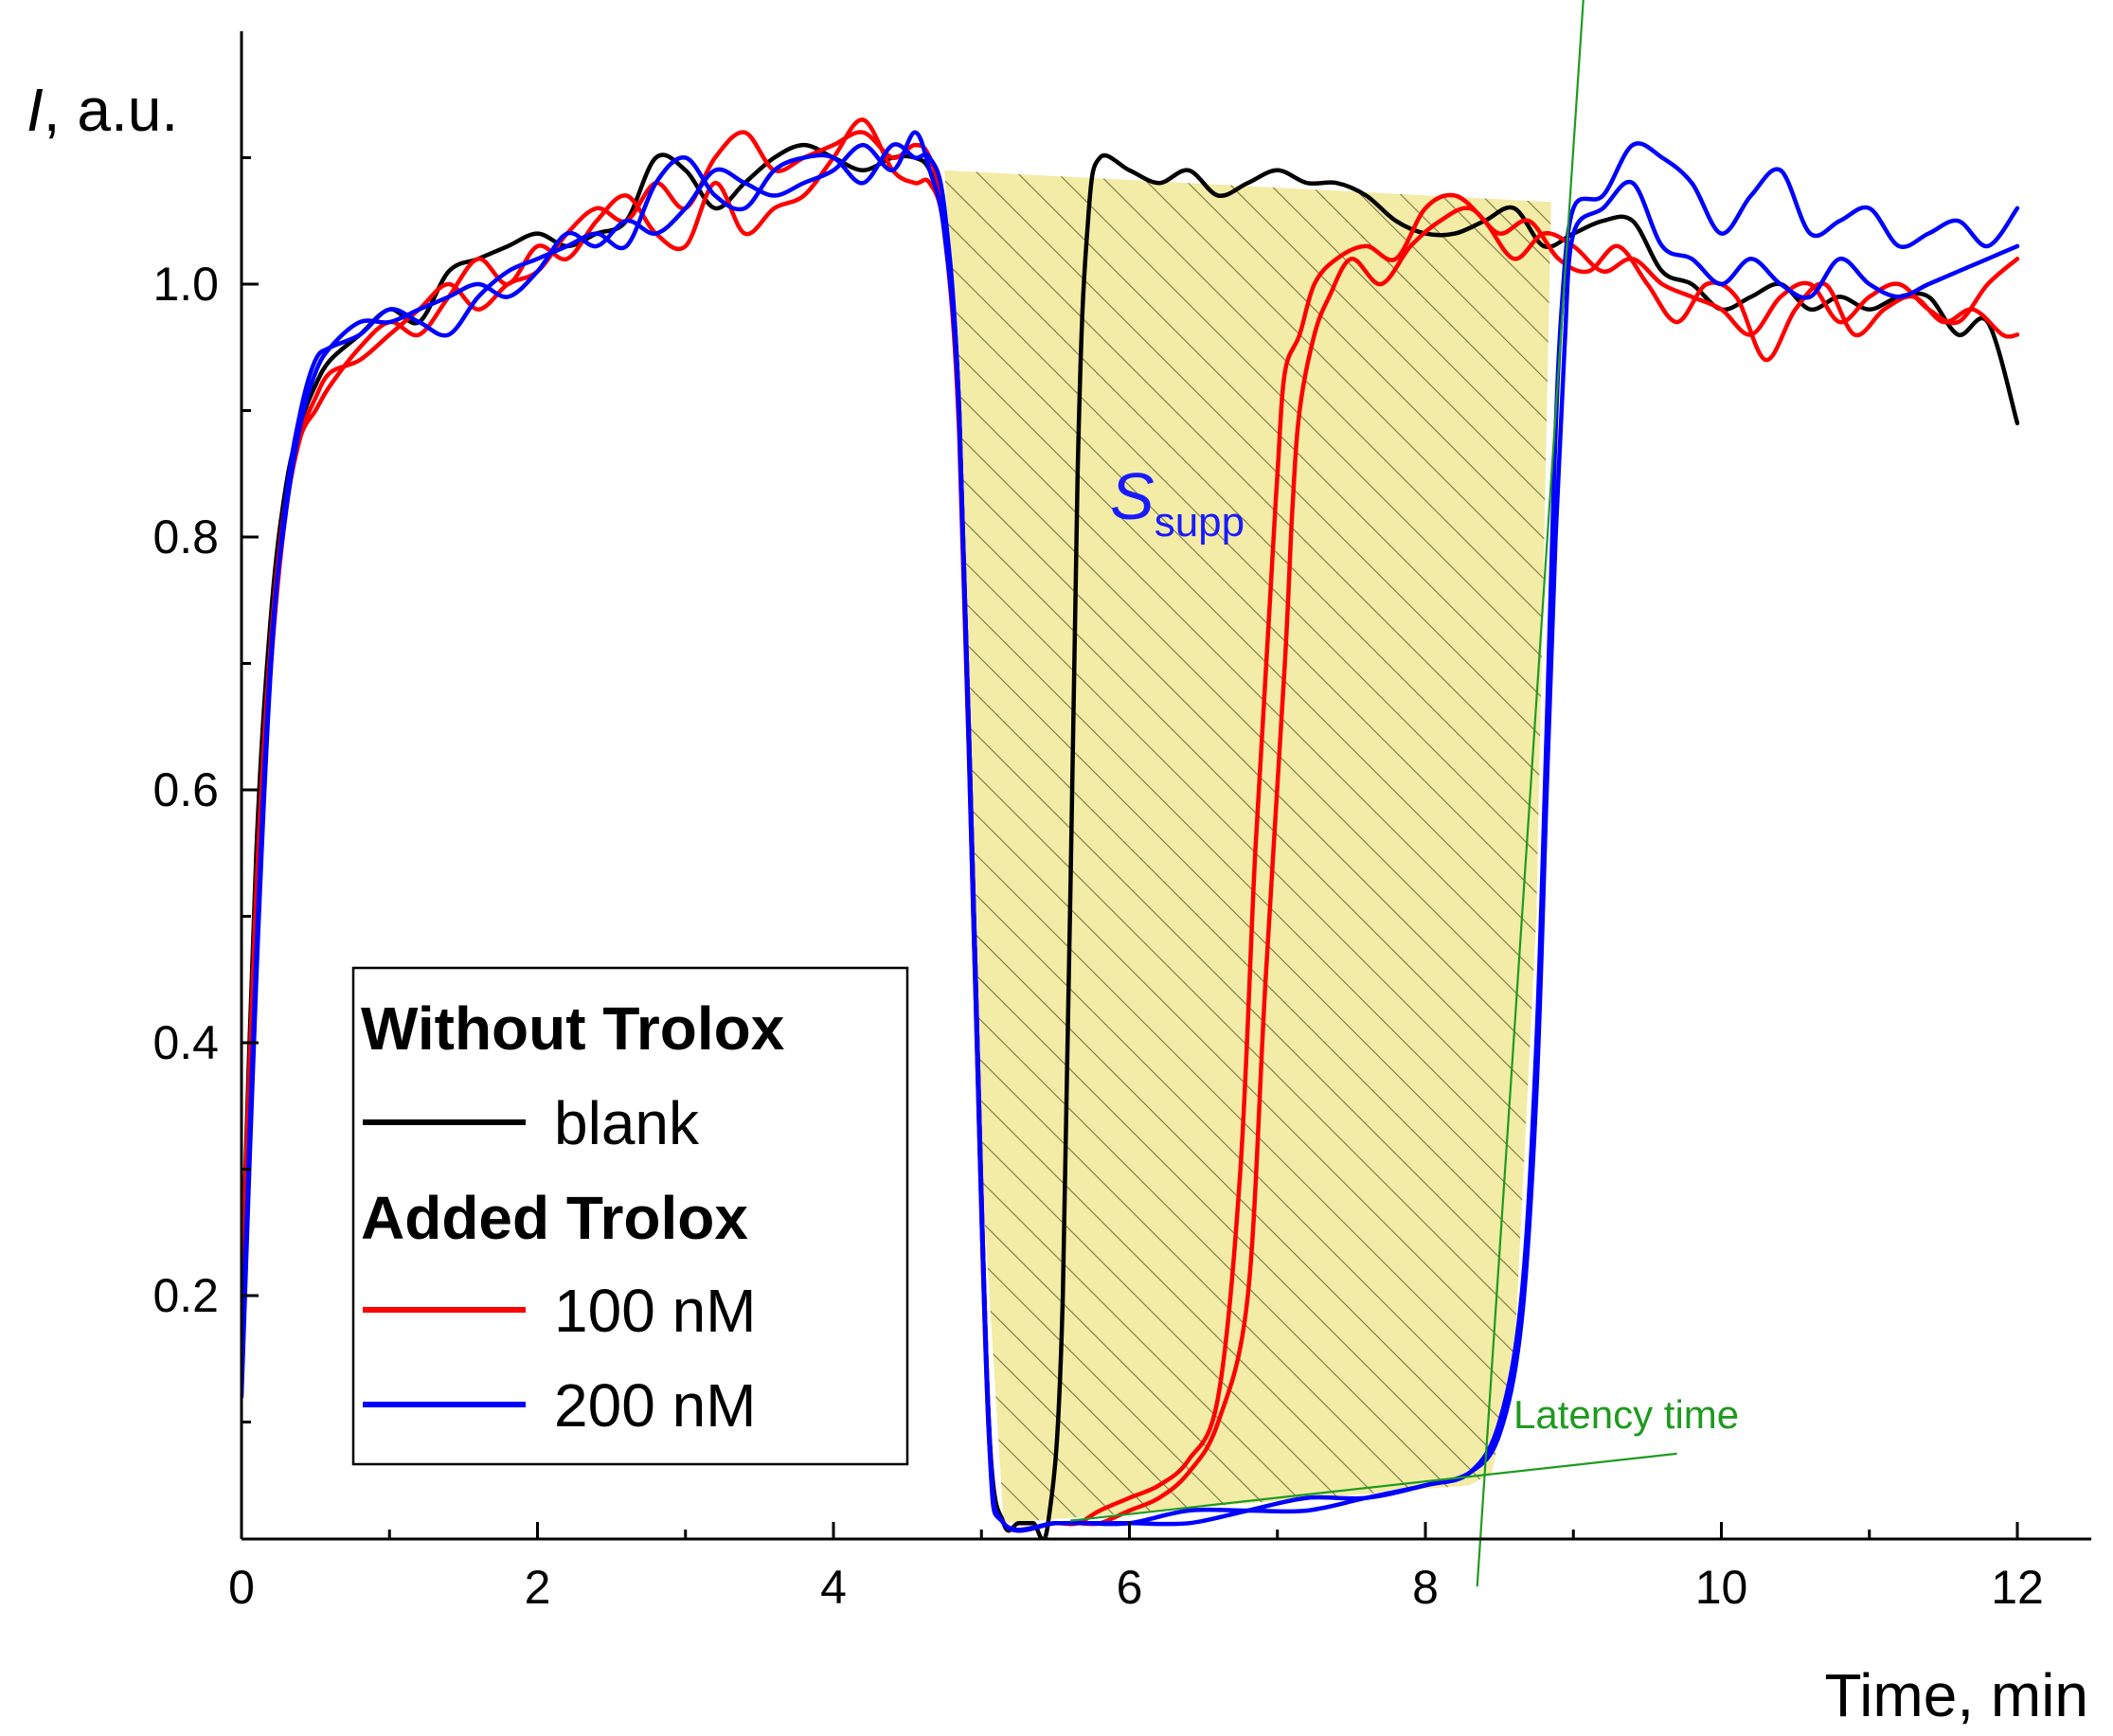  Describe the element at coordinates (627, 1123) in the screenshot. I see `legend-label-blank: blank` at that location.